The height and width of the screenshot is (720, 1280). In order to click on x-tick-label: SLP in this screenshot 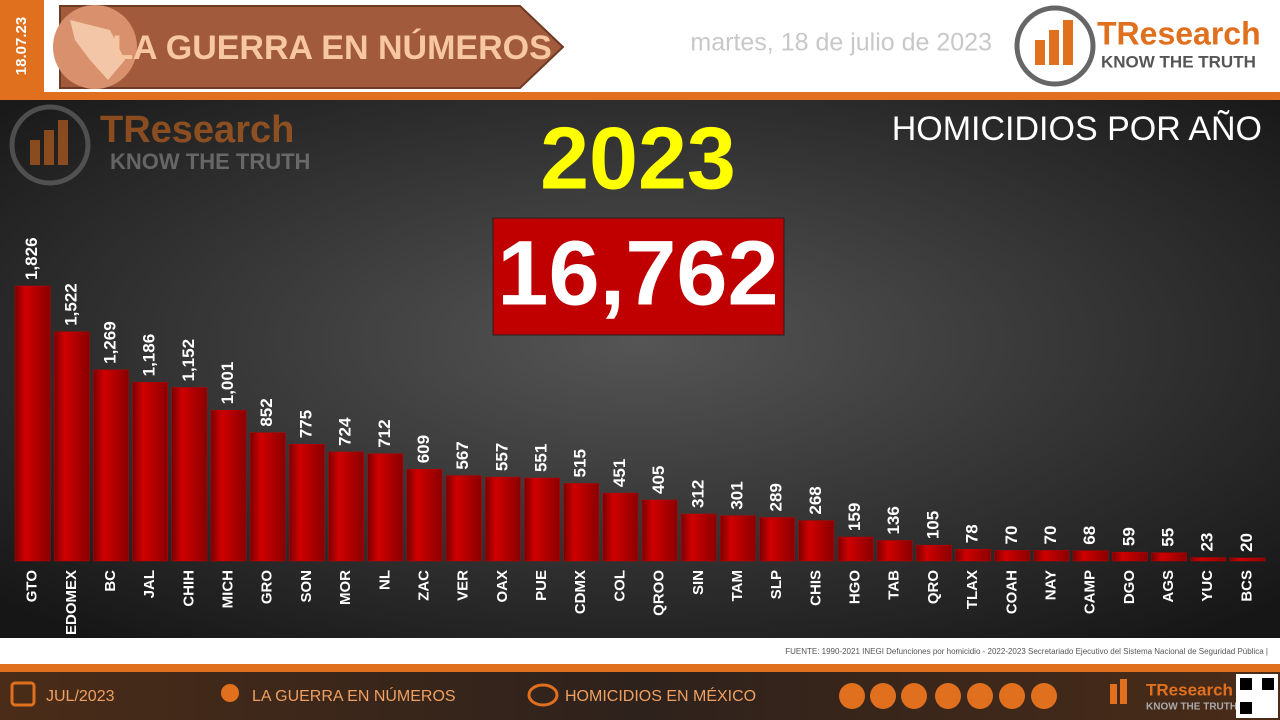, I will do `click(776, 584)`.